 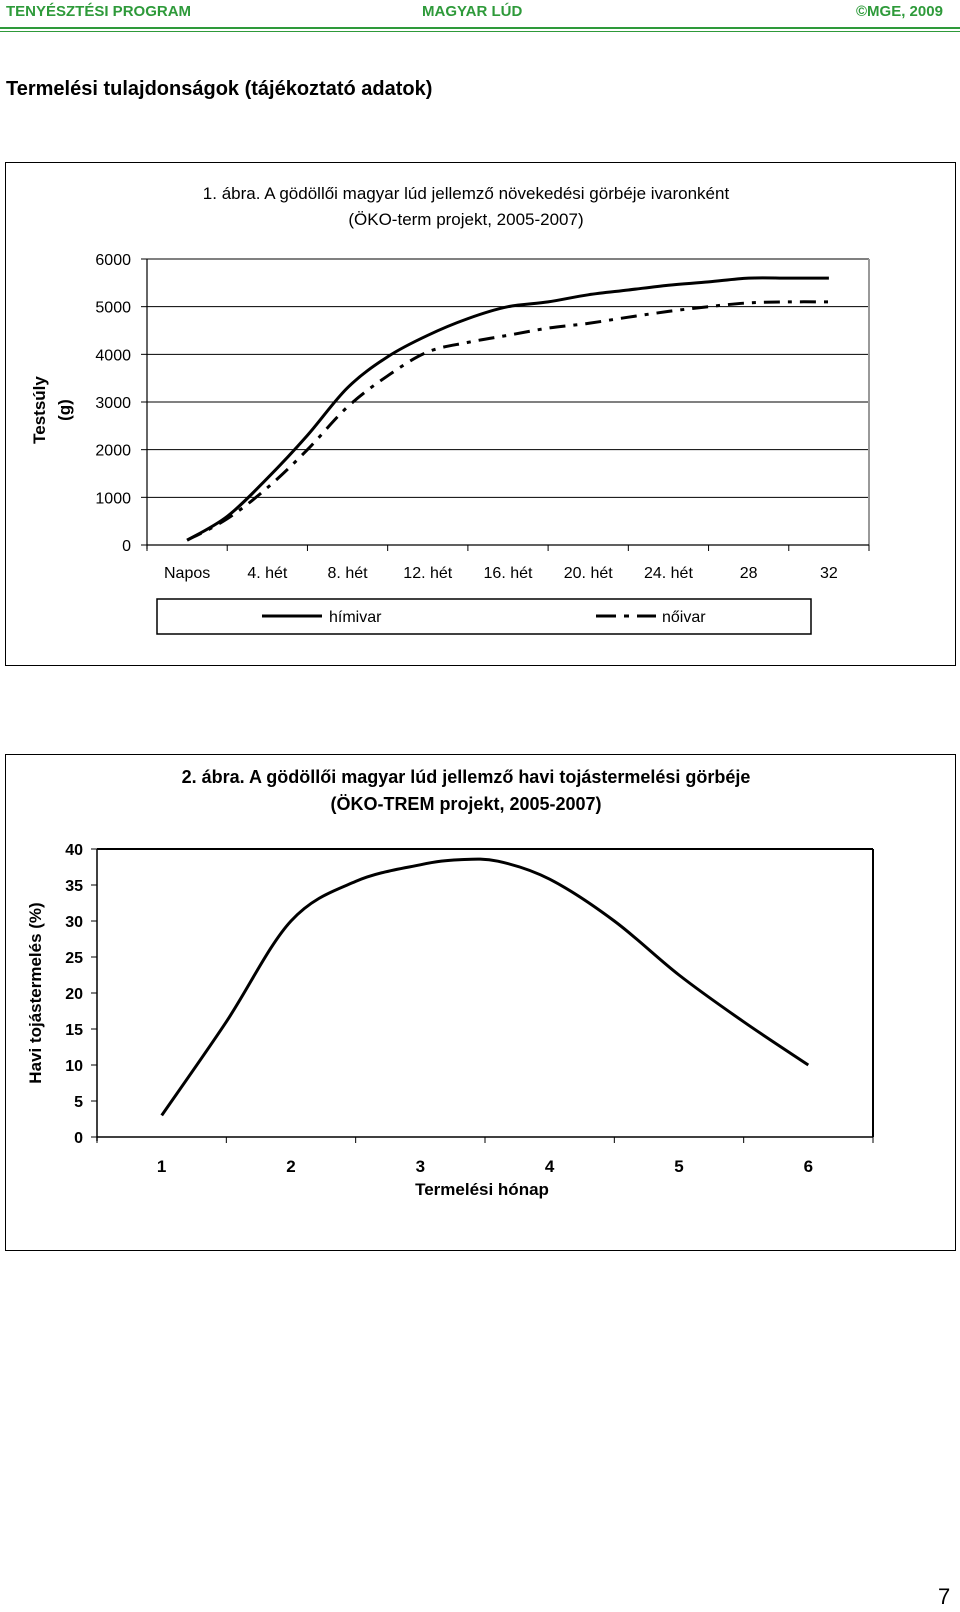 What do you see at coordinates (480, 31) in the screenshot?
I see `header-rule-thin` at bounding box center [480, 31].